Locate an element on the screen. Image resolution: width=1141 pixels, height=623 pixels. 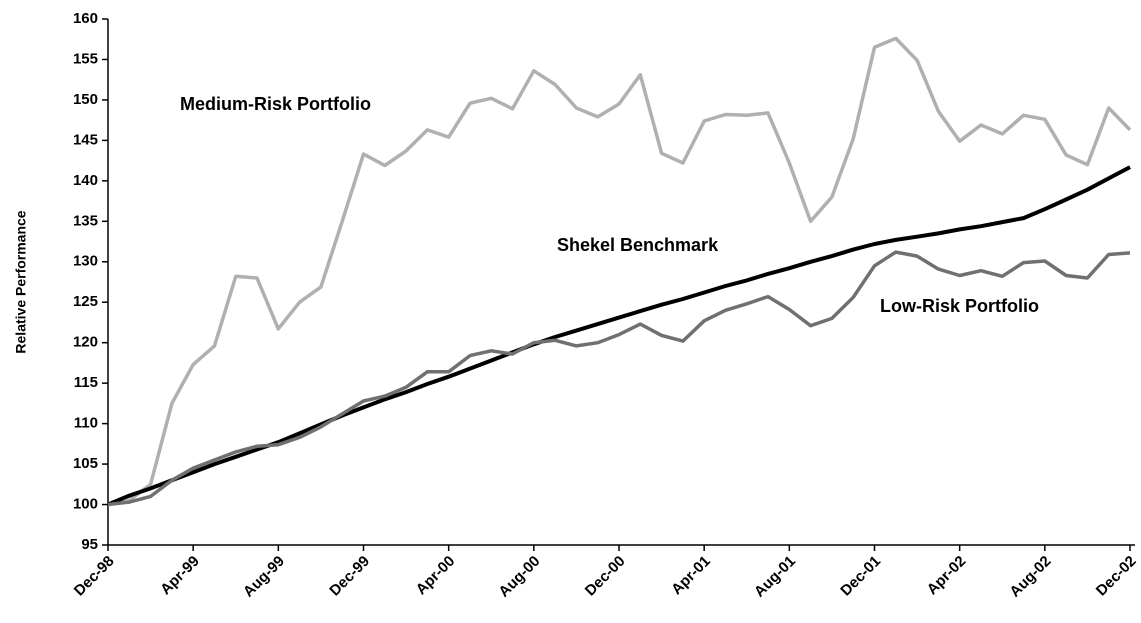
y-tick-label: 105 is located at coordinates (85, 463).